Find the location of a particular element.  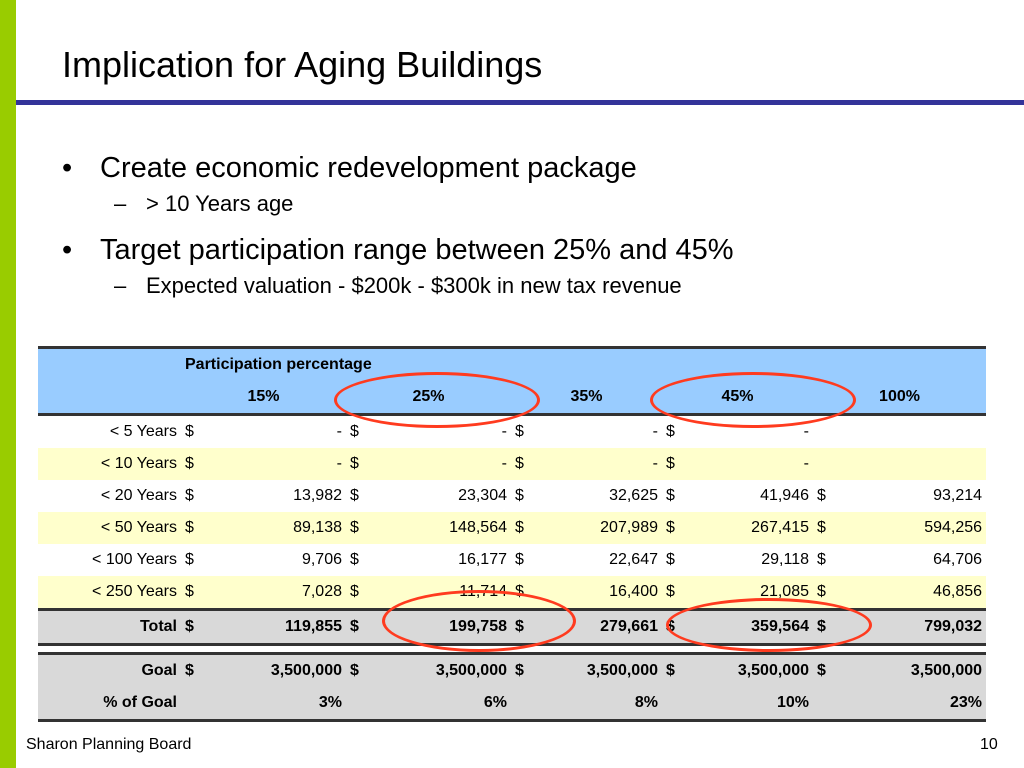

table-cell-value: 21,085 is located at coordinates (748, 593).